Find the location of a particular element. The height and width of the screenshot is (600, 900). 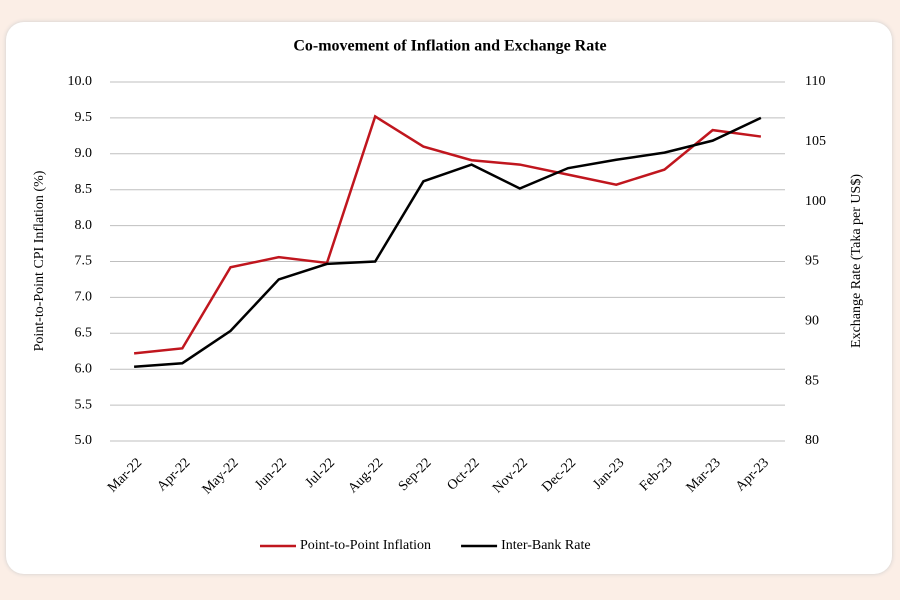

x-tick-label: Apr-23 is located at coordinates (752, 474).